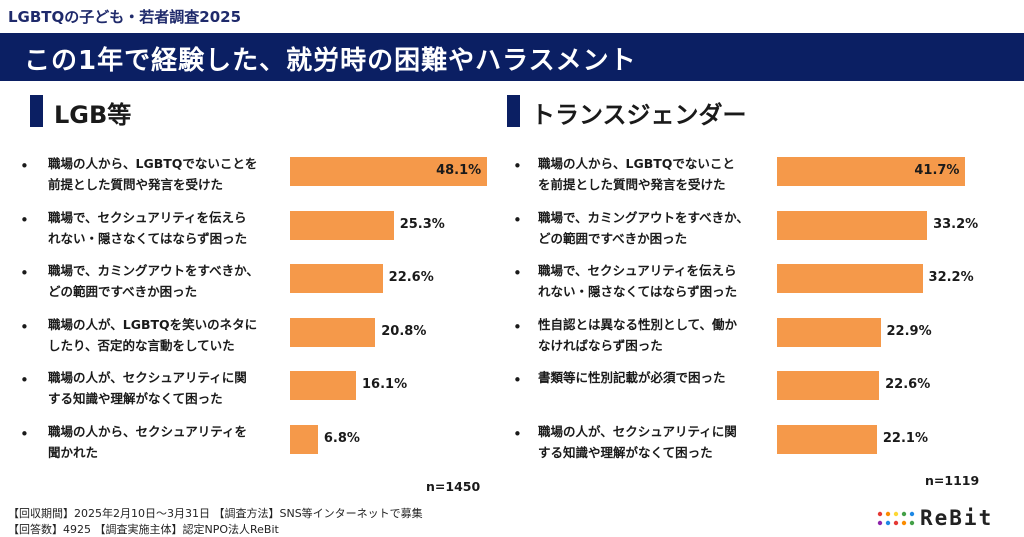  What do you see at coordinates (148, 431) in the screenshot?
I see `category-label-line: 職場の人から、セクシュアリティを` at bounding box center [148, 431].